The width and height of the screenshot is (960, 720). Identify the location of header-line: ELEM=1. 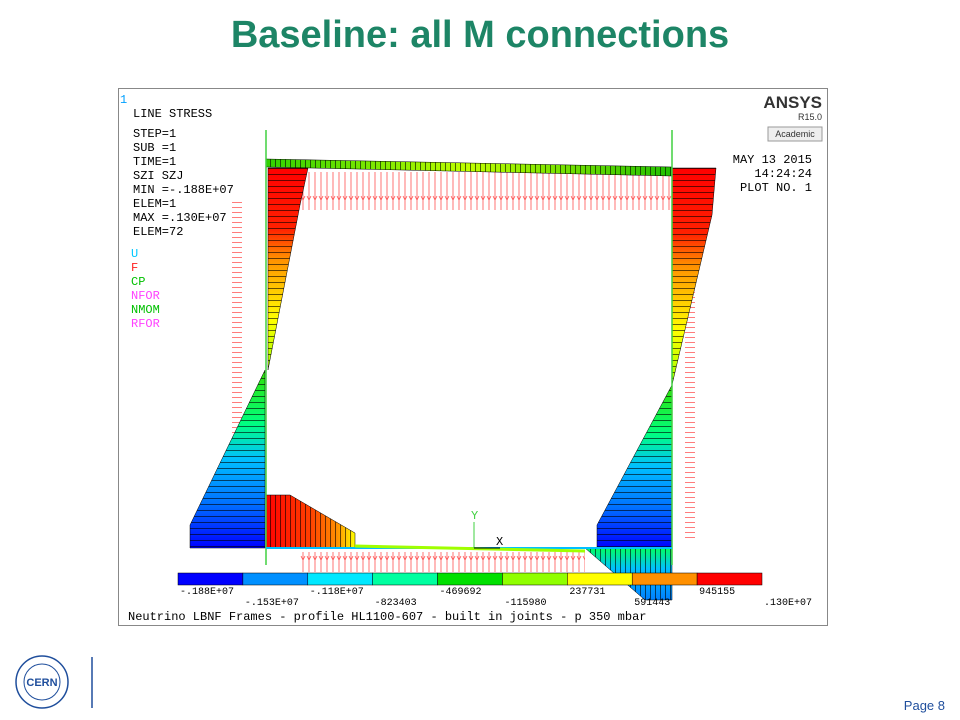
(154, 204).